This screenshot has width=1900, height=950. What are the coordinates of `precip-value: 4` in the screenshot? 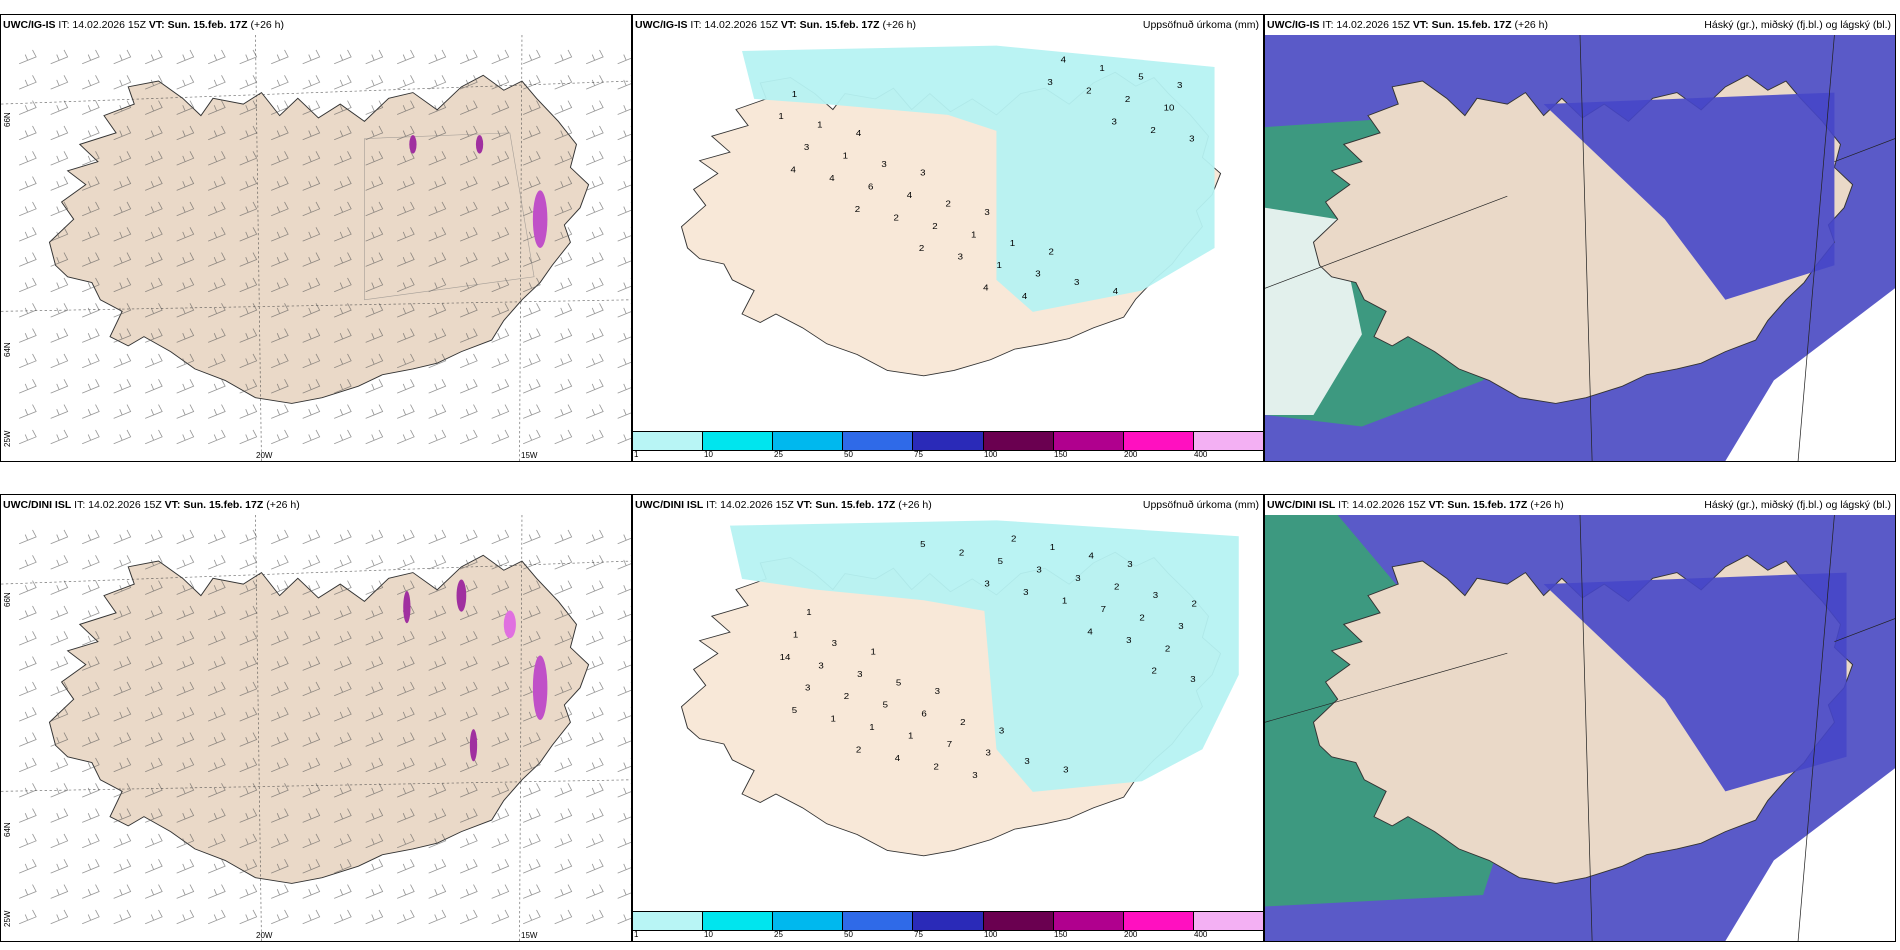 It's located at (1024, 296).